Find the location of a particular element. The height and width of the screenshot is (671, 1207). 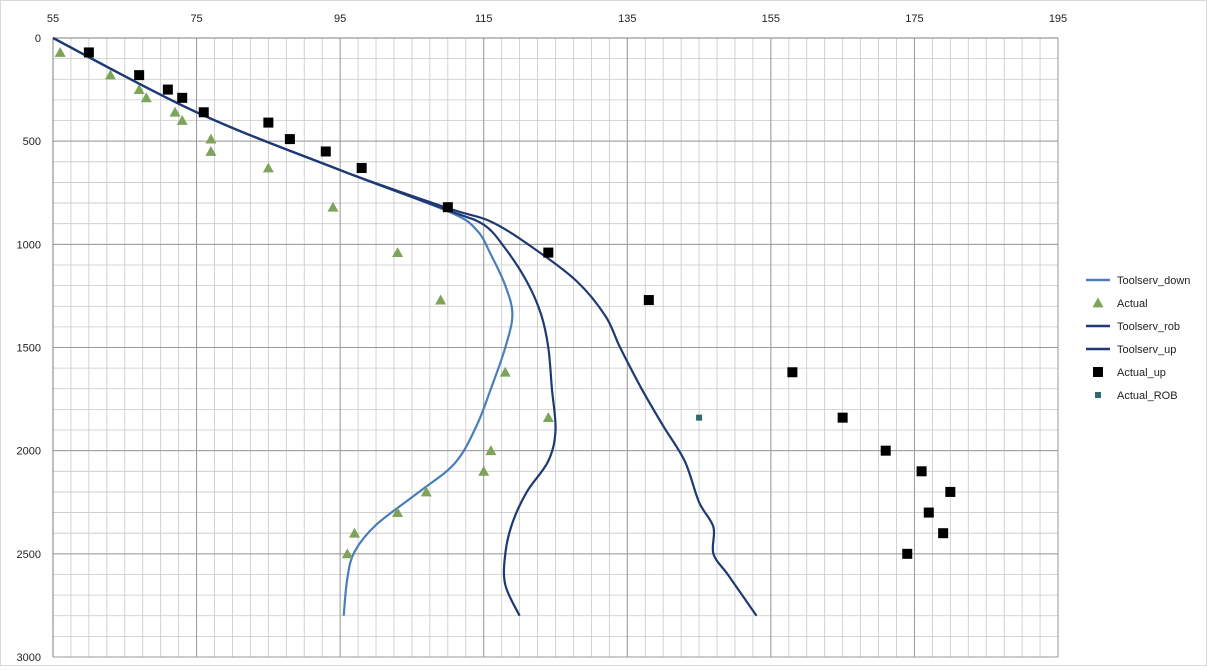

y-tick-label: 2500 is located at coordinates (29, 555).